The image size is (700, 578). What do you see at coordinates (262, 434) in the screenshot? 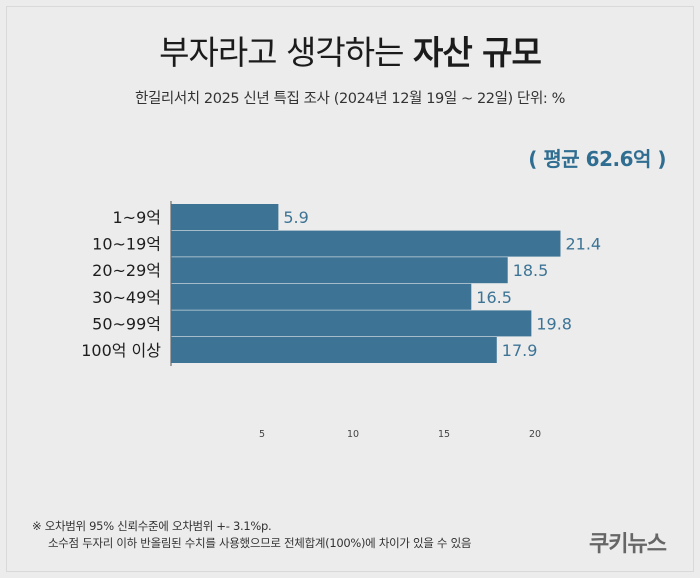
I see `x-tick-label-1: 5` at bounding box center [262, 434].